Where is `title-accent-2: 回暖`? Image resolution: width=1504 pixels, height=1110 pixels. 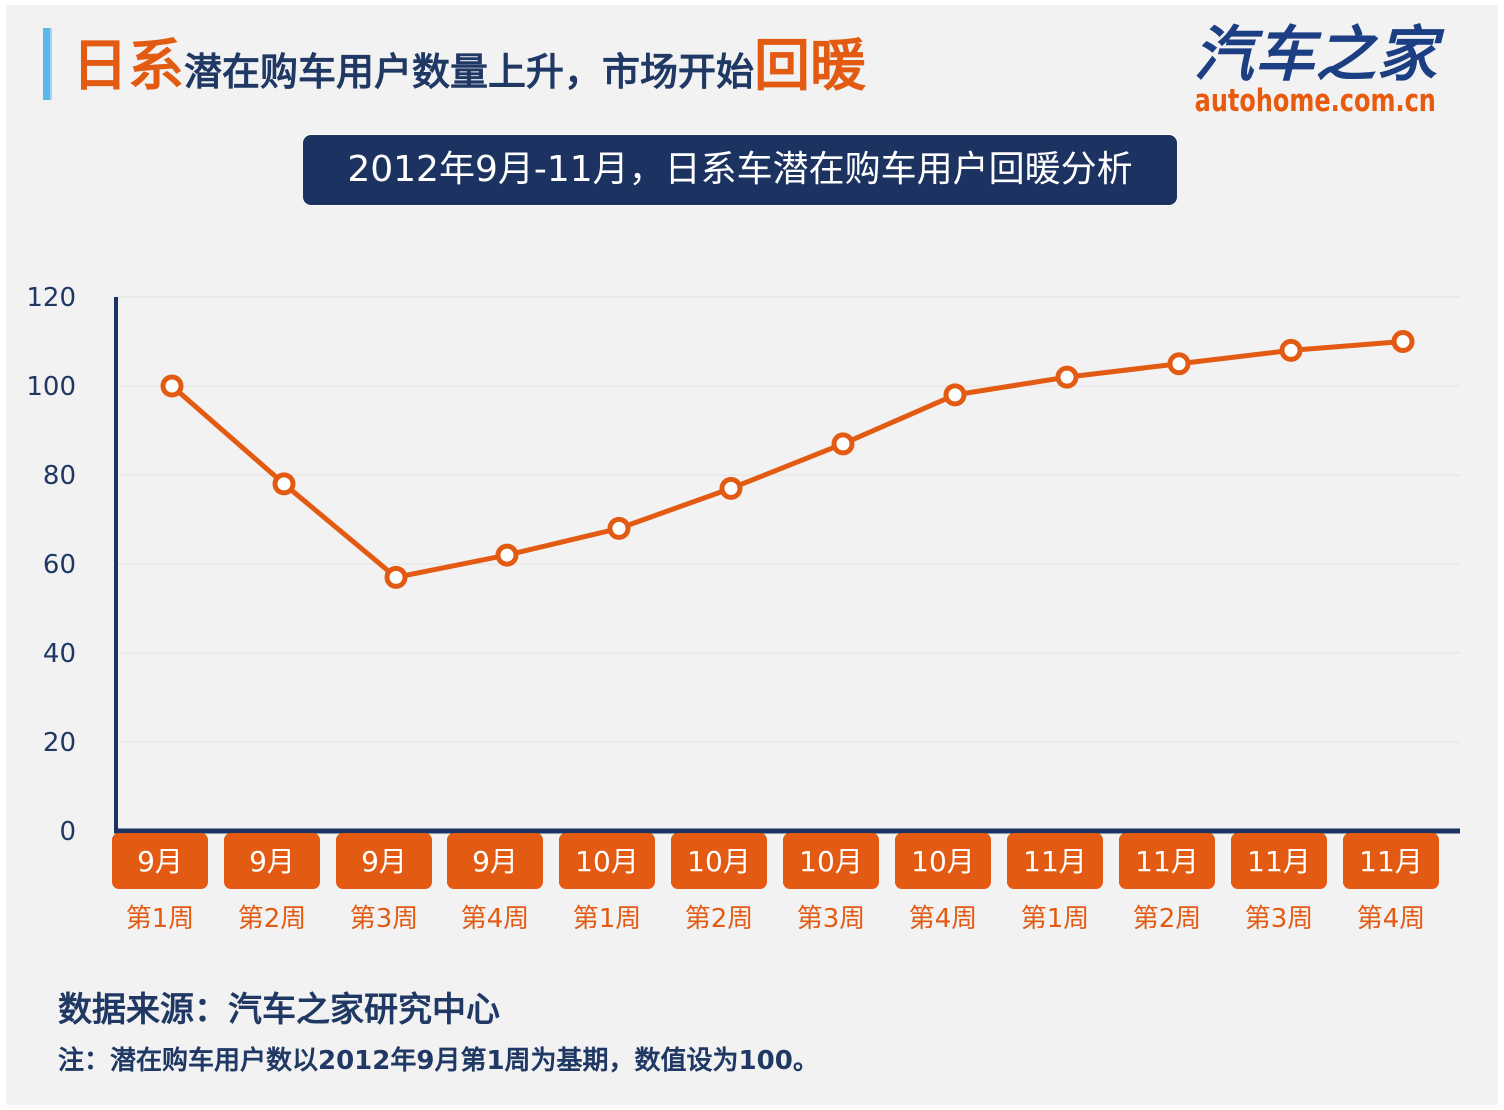 title-accent-2: 回暖 is located at coordinates (810, 66).